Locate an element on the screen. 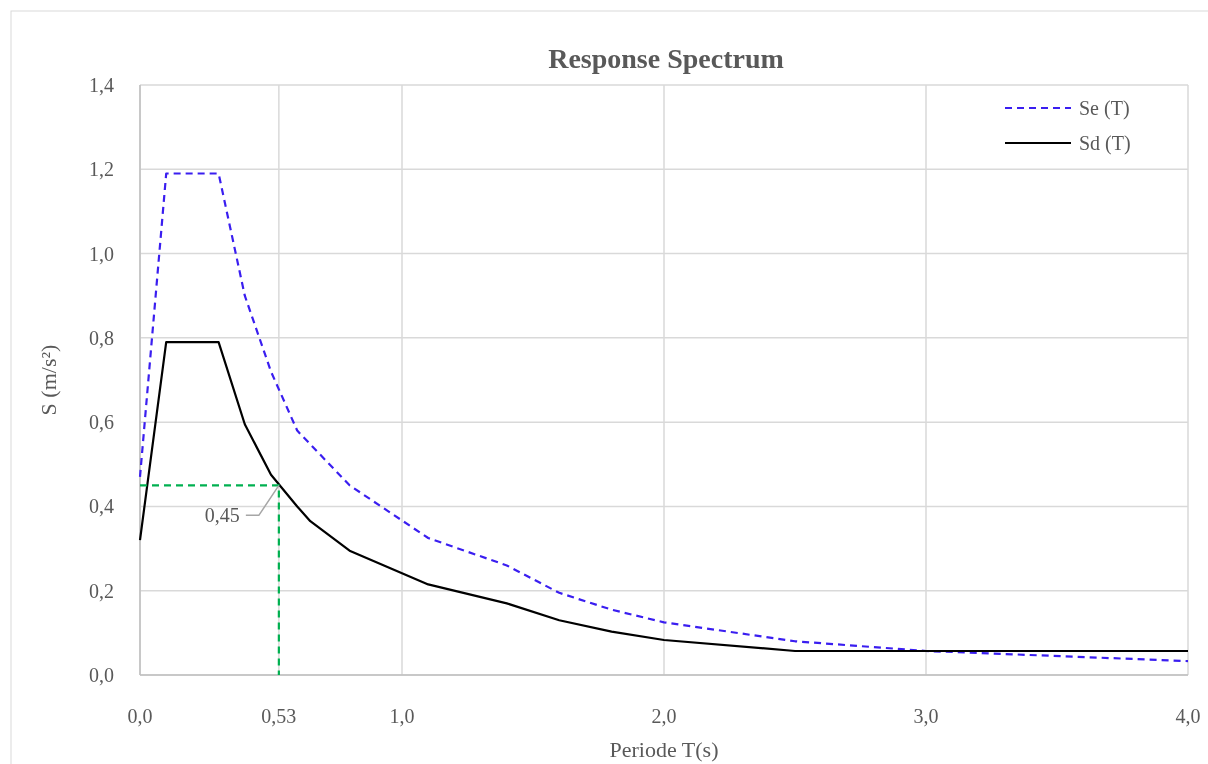 Image resolution: width=1208 pixels, height=764 pixels. y-axis-title: S (m/s²) is located at coordinates (48, 380).